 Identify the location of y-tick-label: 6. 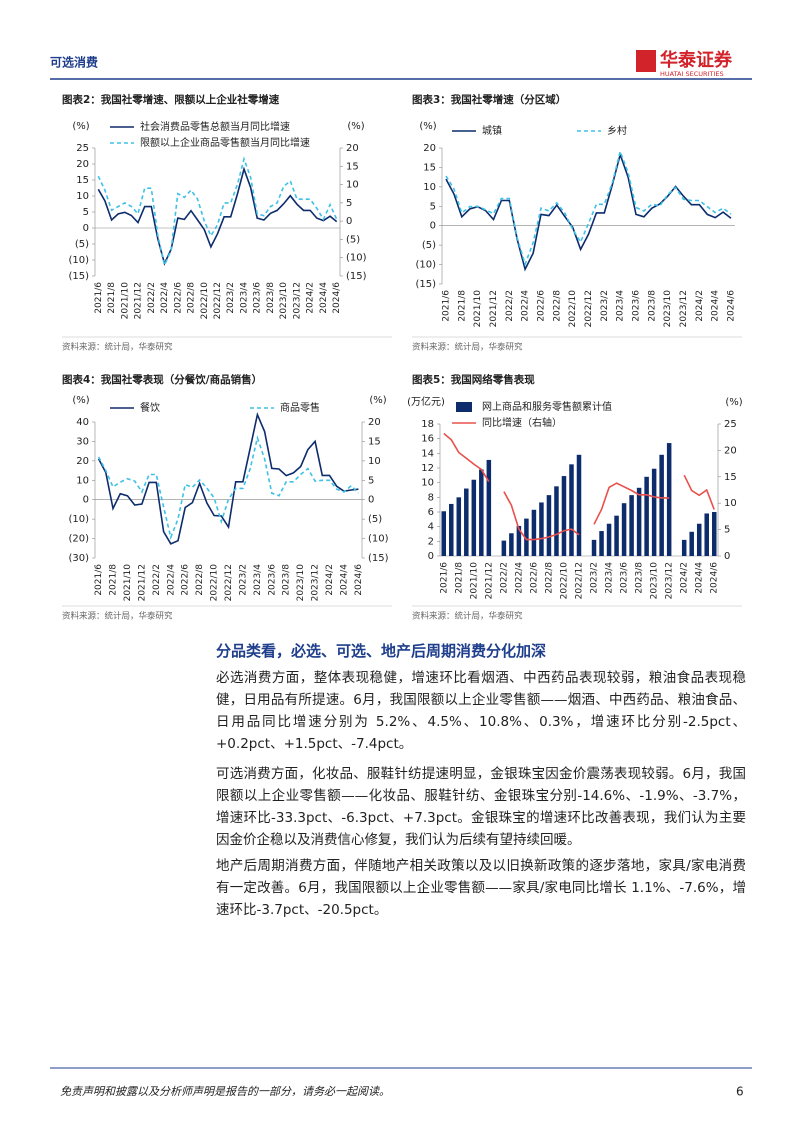
(431, 512).